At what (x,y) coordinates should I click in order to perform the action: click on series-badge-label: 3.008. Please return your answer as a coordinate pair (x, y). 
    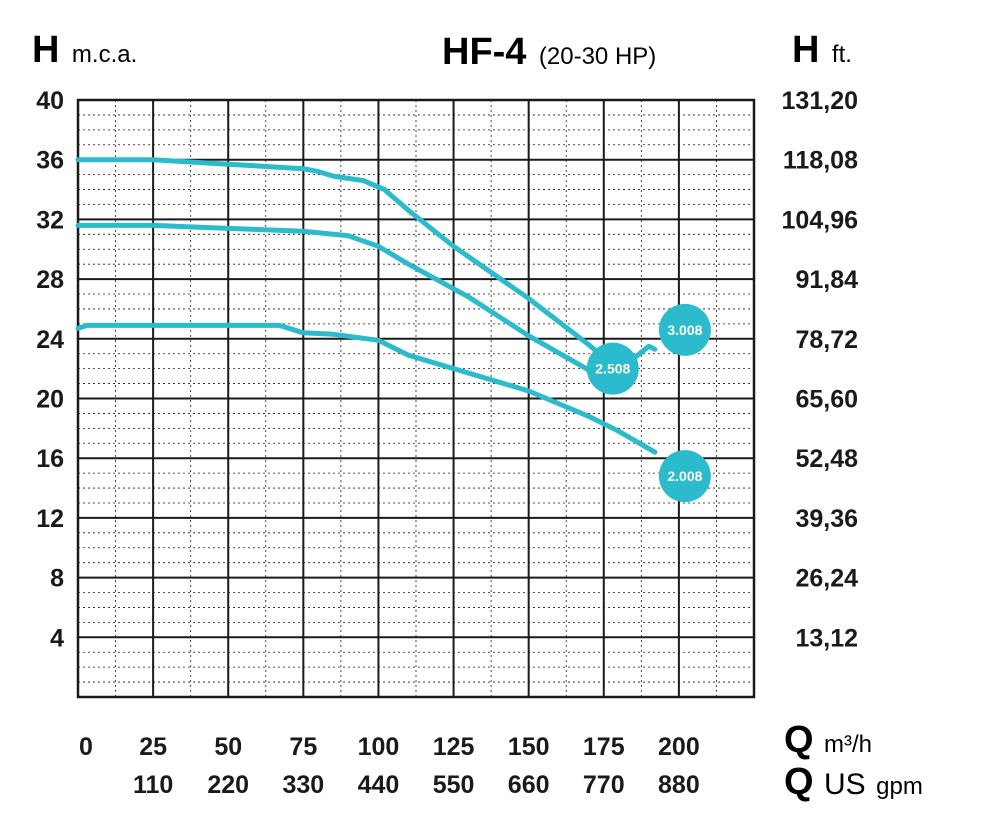
    Looking at the image, I should click on (684, 330).